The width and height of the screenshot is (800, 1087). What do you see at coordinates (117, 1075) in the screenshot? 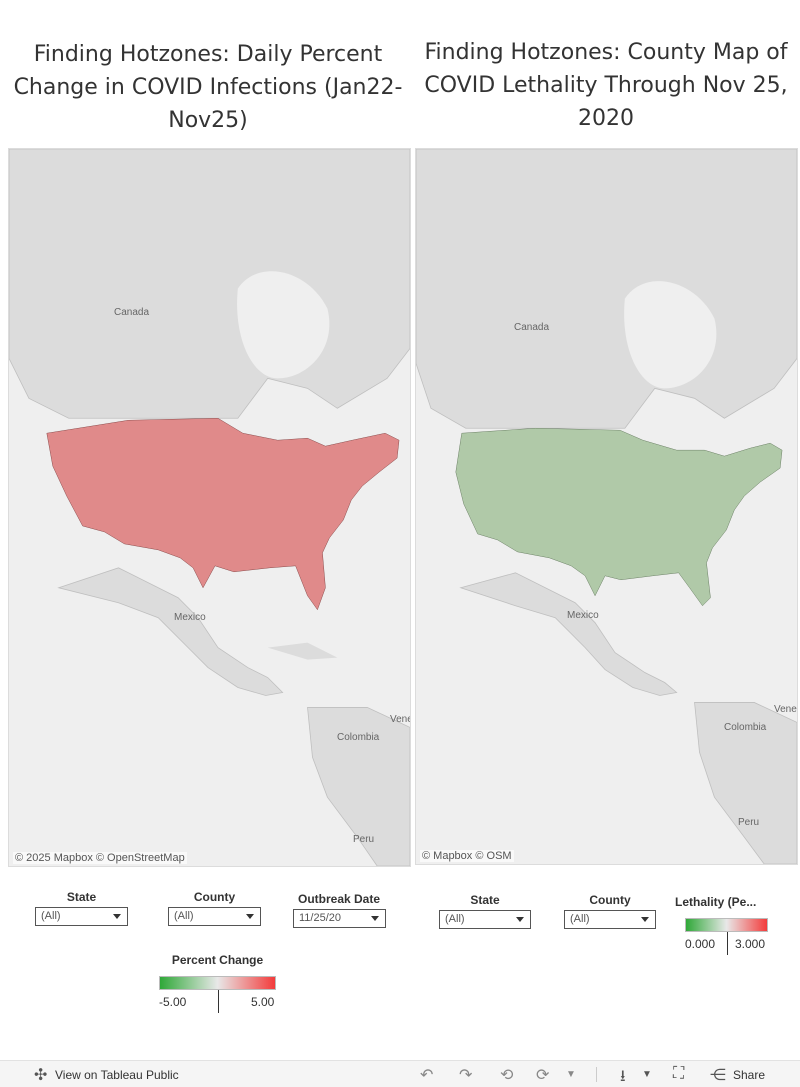
I see `view-on-tableau-link: View on Tableau Public` at bounding box center [117, 1075].